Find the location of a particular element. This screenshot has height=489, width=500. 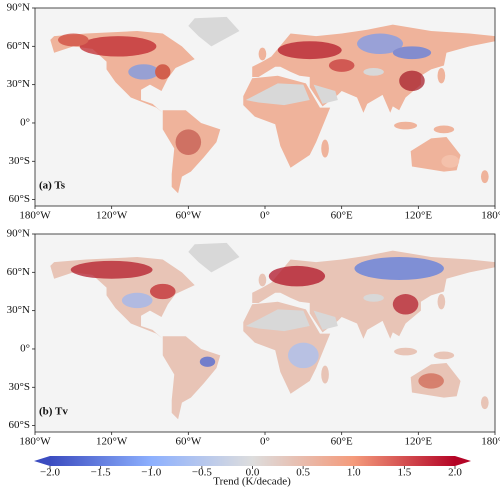

colorbar-tick-label: −2.0 is located at coordinates (50, 473).